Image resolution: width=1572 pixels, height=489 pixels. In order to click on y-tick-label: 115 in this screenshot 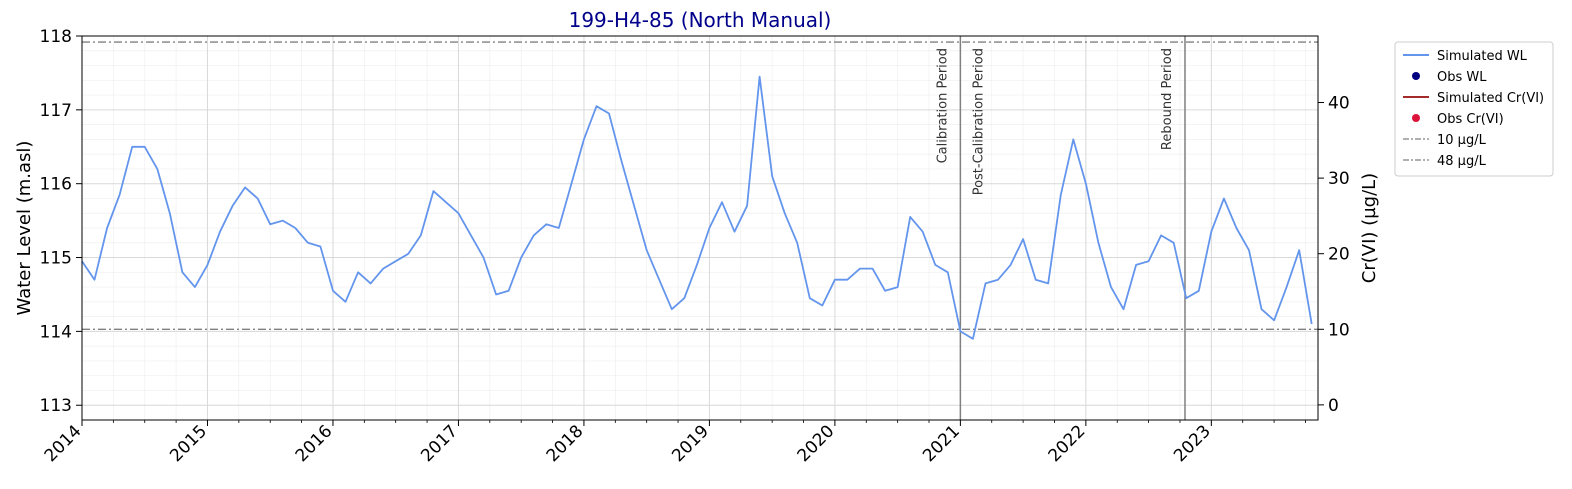, I will do `click(56, 259)`.